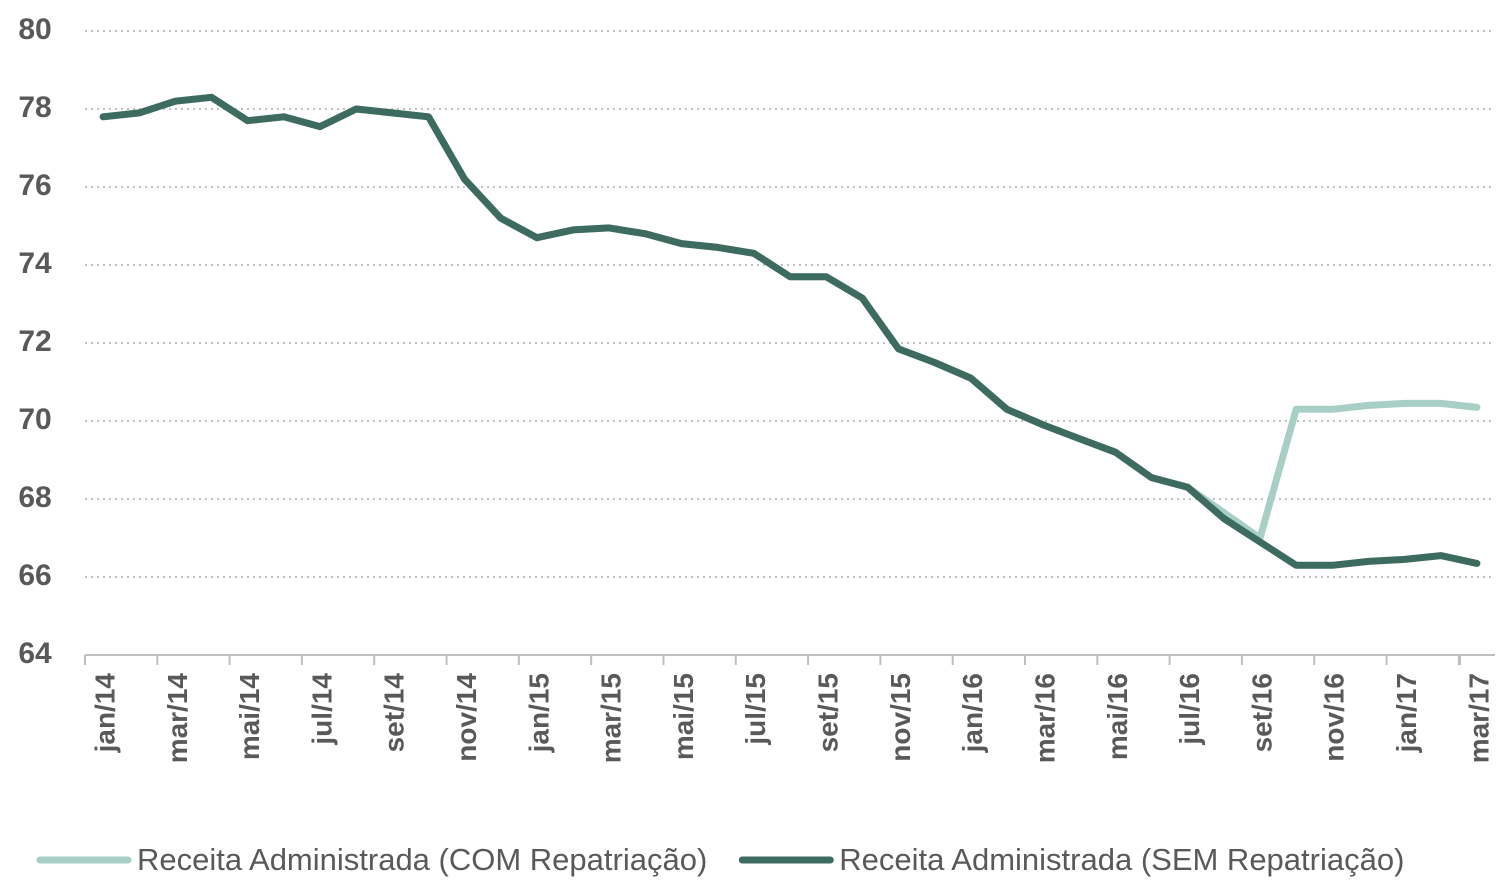  What do you see at coordinates (828, 712) in the screenshot?
I see `x-tick-label: set/15` at bounding box center [828, 712].